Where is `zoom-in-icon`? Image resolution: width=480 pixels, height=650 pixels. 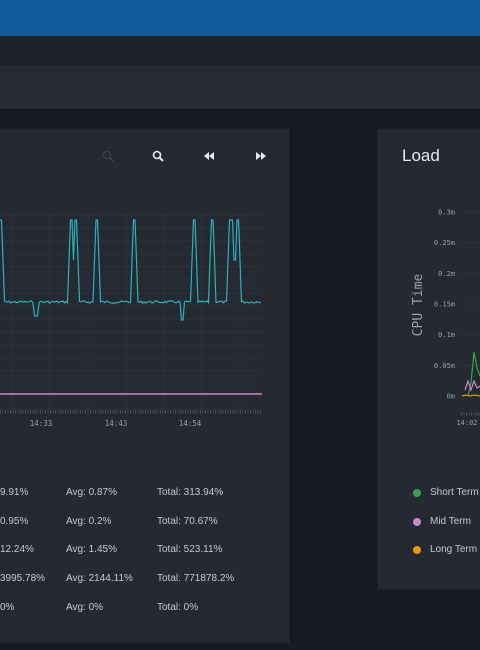 zoom-in-icon is located at coordinates (158, 156).